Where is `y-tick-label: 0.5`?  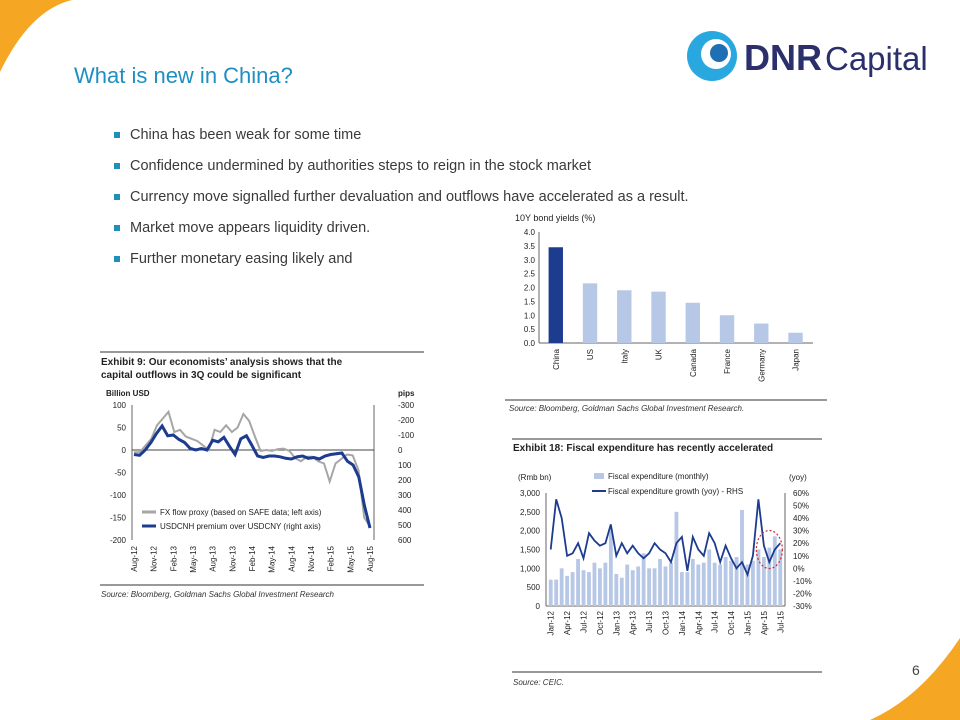
y-tick-label: 0.5 is located at coordinates (530, 329).